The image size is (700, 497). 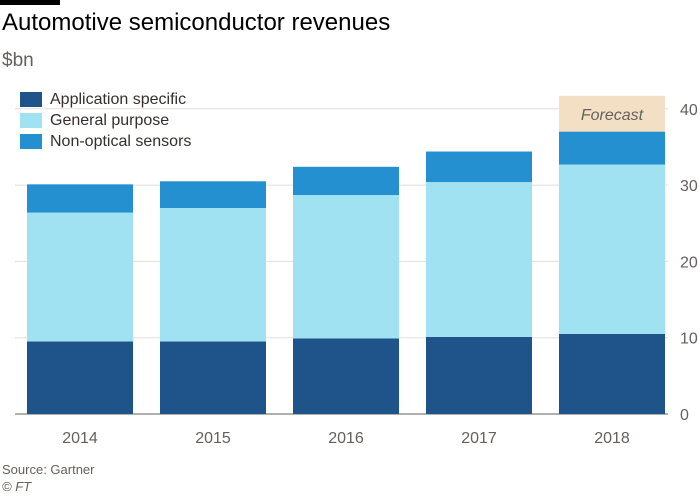 What do you see at coordinates (346, 181) in the screenshot?
I see `bar-2016-non-optical-sensors` at bounding box center [346, 181].